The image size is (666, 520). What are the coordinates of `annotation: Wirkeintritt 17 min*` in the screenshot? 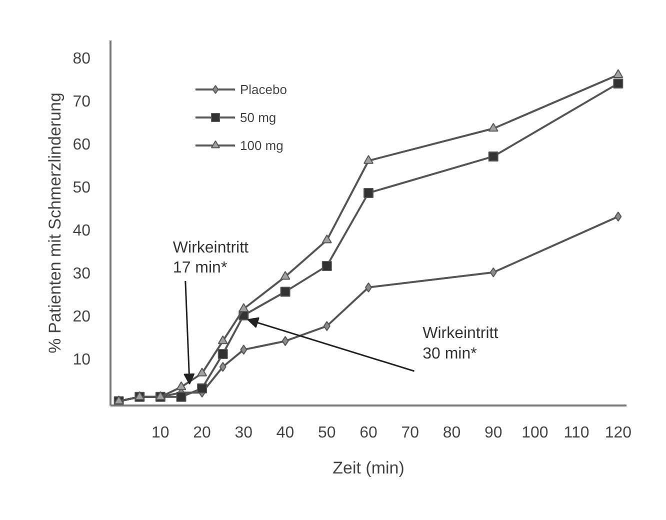 It's located at (211, 258).